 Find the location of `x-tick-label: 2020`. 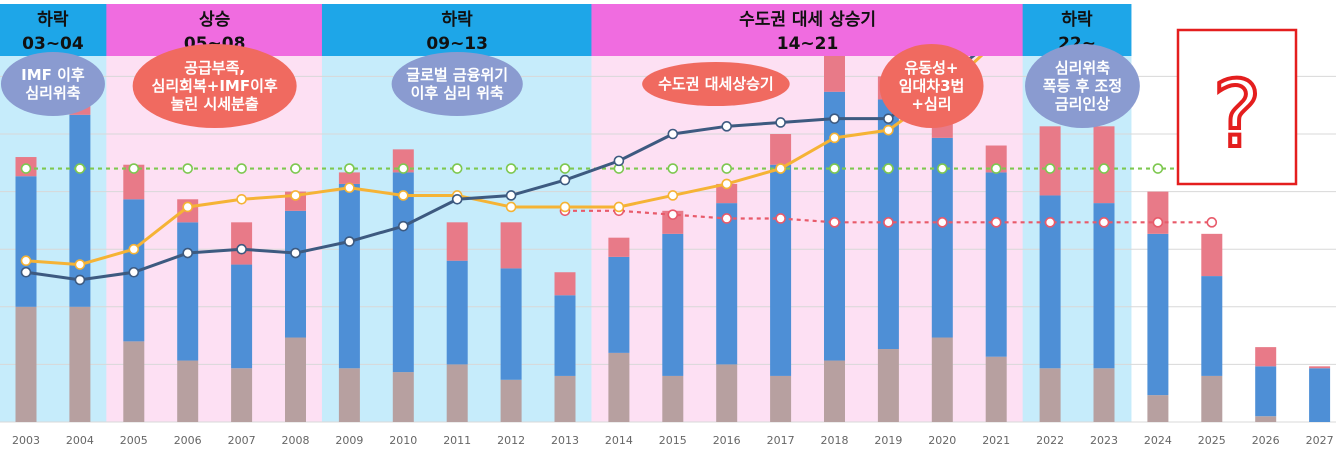

x-tick-label: 2020 is located at coordinates (942, 440).